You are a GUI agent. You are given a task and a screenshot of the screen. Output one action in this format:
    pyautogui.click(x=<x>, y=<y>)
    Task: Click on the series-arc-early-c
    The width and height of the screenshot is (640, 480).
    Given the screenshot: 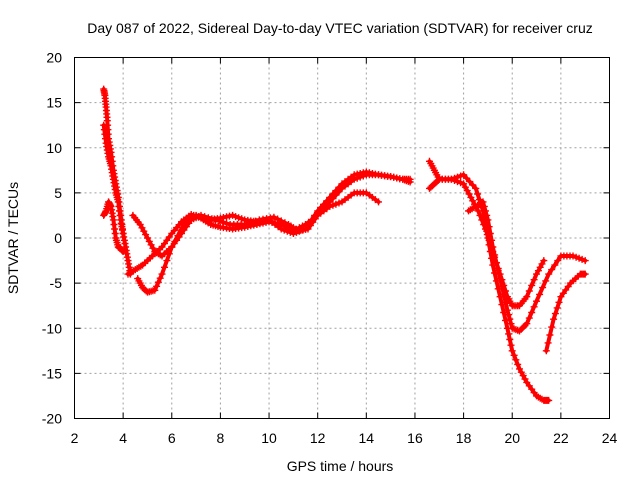 What is the action you would take?
    pyautogui.click(x=113, y=226)
    